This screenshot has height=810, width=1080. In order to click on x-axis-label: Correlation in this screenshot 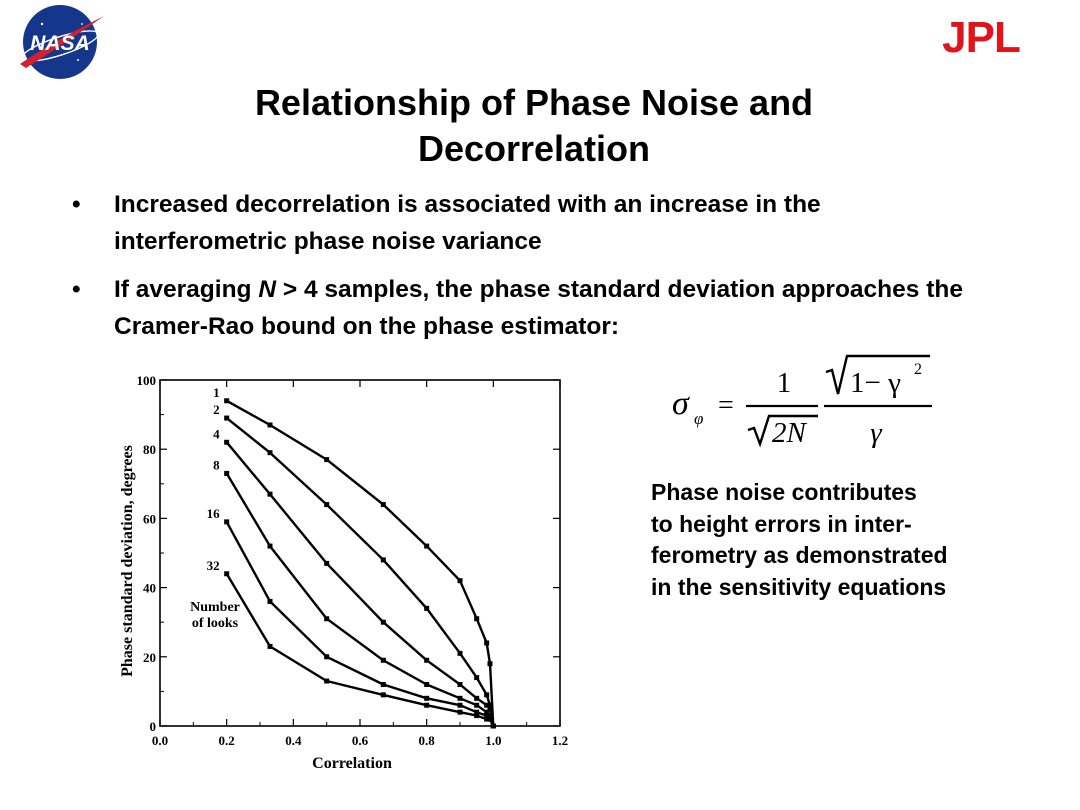, I will do `click(352, 763)`.